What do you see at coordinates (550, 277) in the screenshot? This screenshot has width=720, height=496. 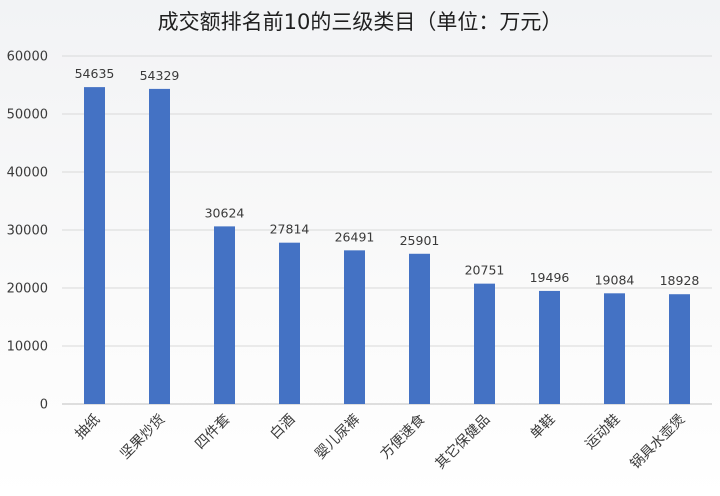 I see `data-label: 19496` at bounding box center [550, 277].